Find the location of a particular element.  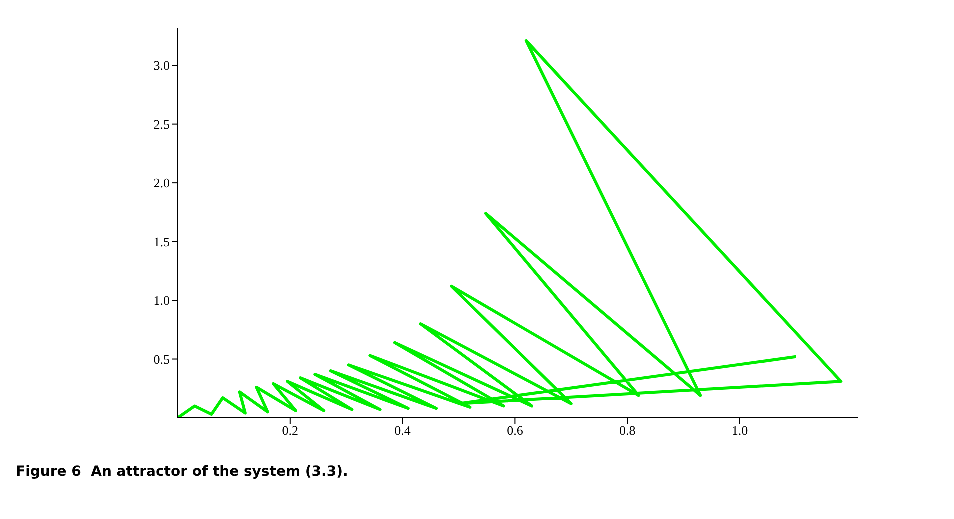

x-tick-label: 1.0 is located at coordinates (740, 430).